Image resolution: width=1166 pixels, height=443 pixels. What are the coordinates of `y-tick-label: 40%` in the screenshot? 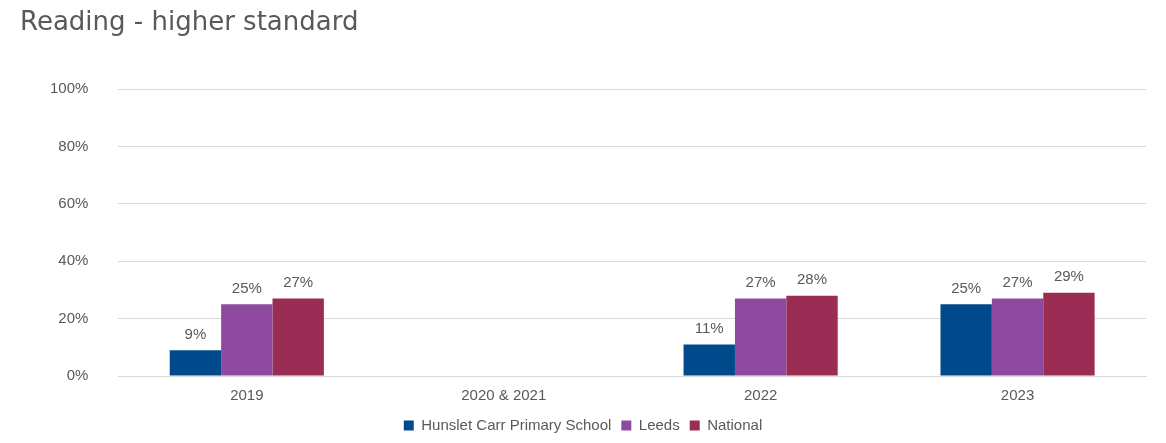 It's located at (73, 260).